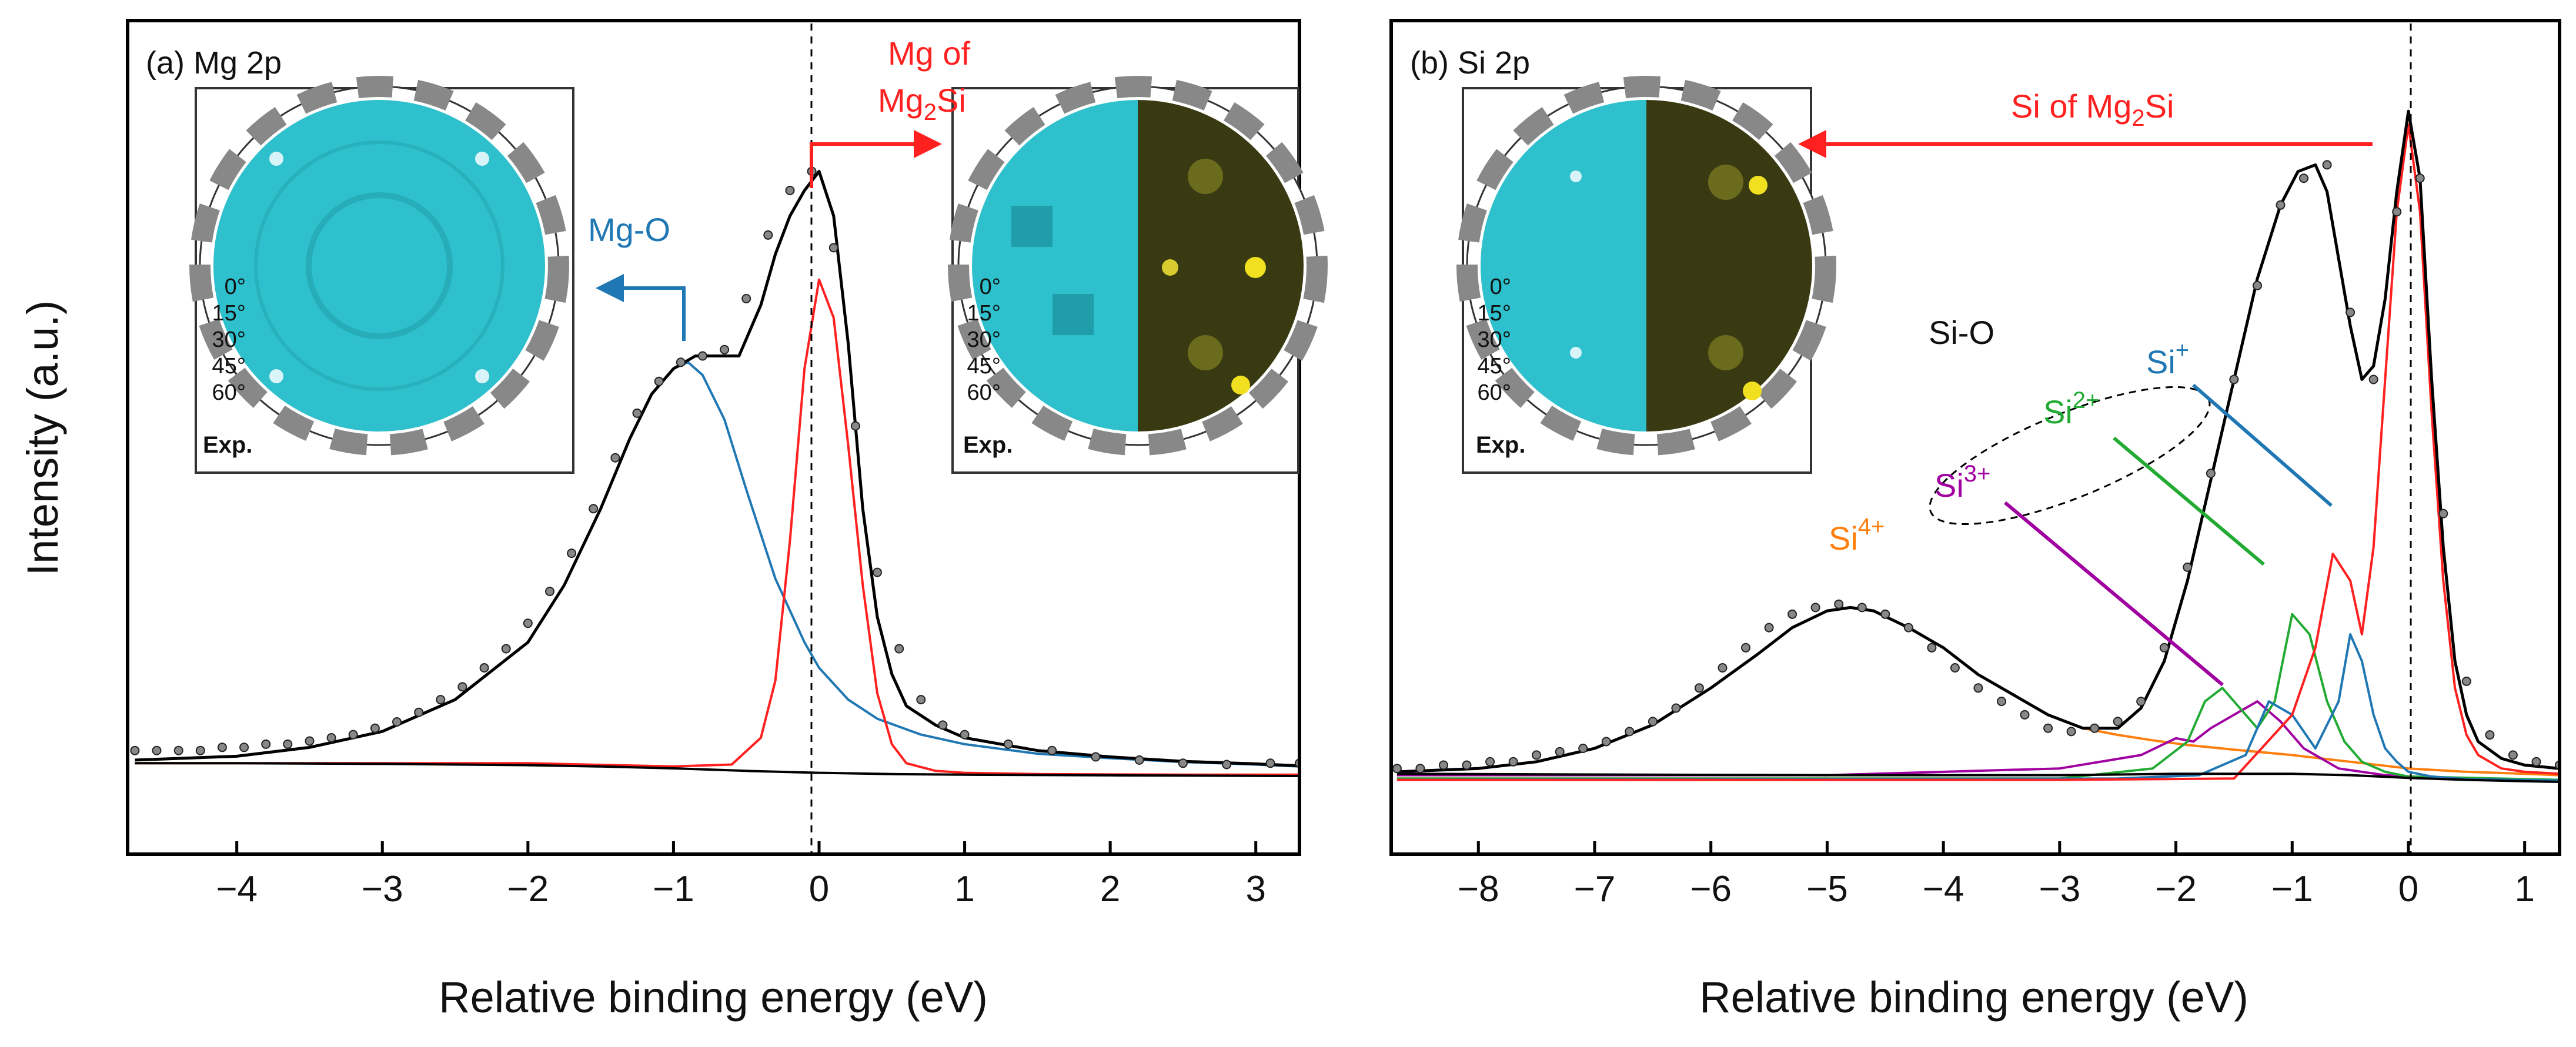  Describe the element at coordinates (1961, 332) in the screenshot. I see `annotation-si-o: Si-O` at that location.